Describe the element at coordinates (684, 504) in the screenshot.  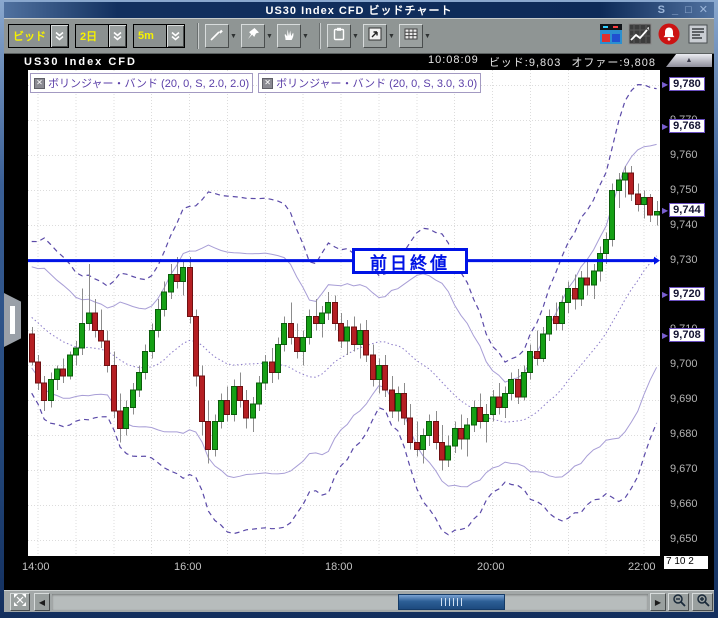
I see `y-axis-tick: 9,660` at that location.